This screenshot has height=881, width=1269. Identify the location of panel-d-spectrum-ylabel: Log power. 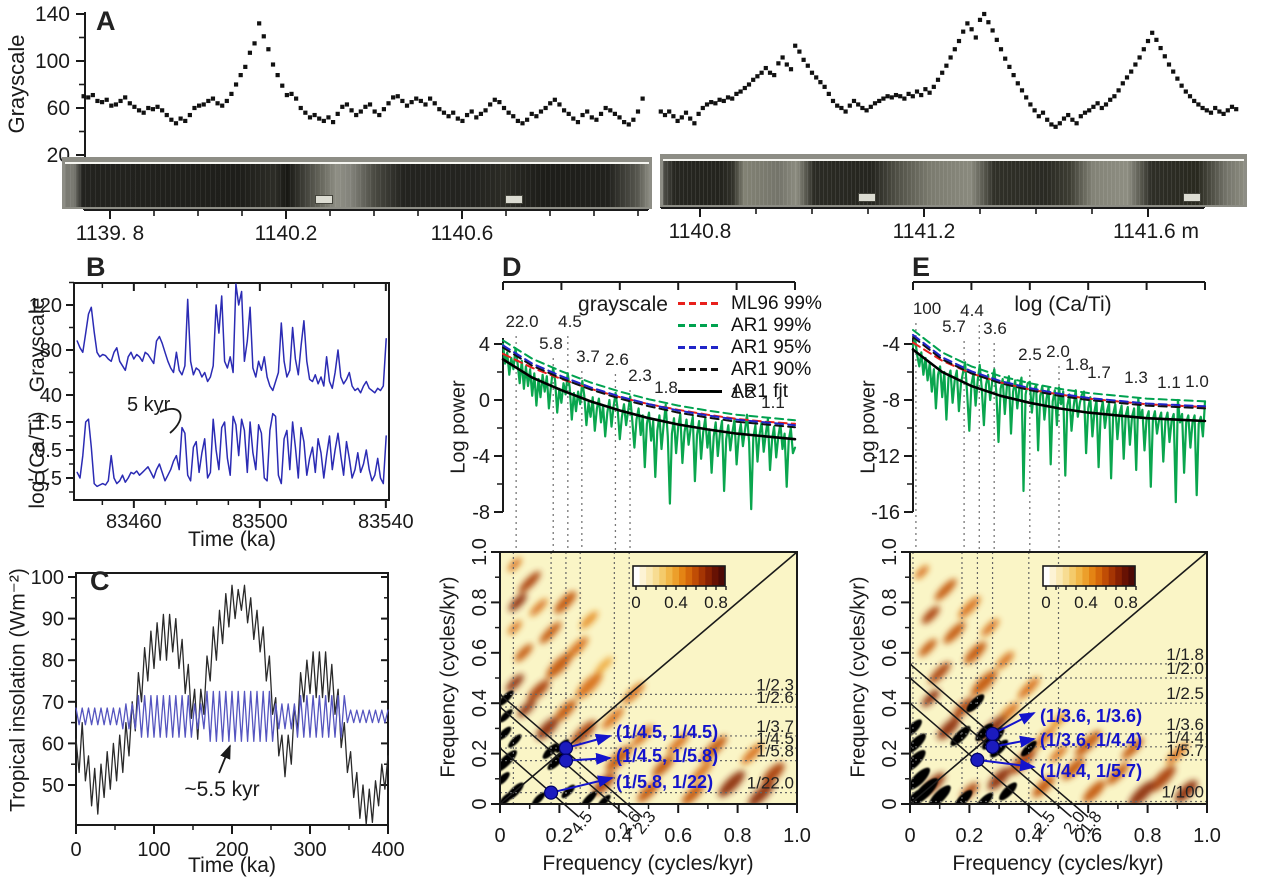
(458, 427).